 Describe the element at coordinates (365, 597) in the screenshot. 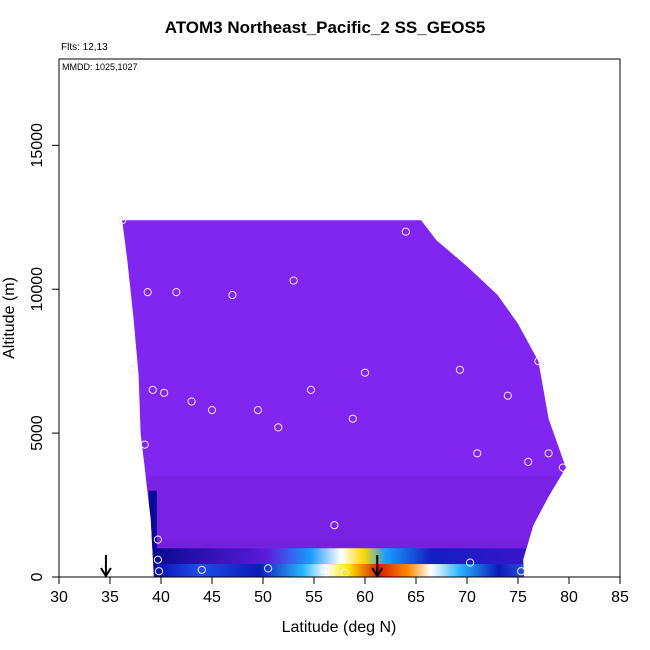

I see `x-tick-label: 60` at that location.